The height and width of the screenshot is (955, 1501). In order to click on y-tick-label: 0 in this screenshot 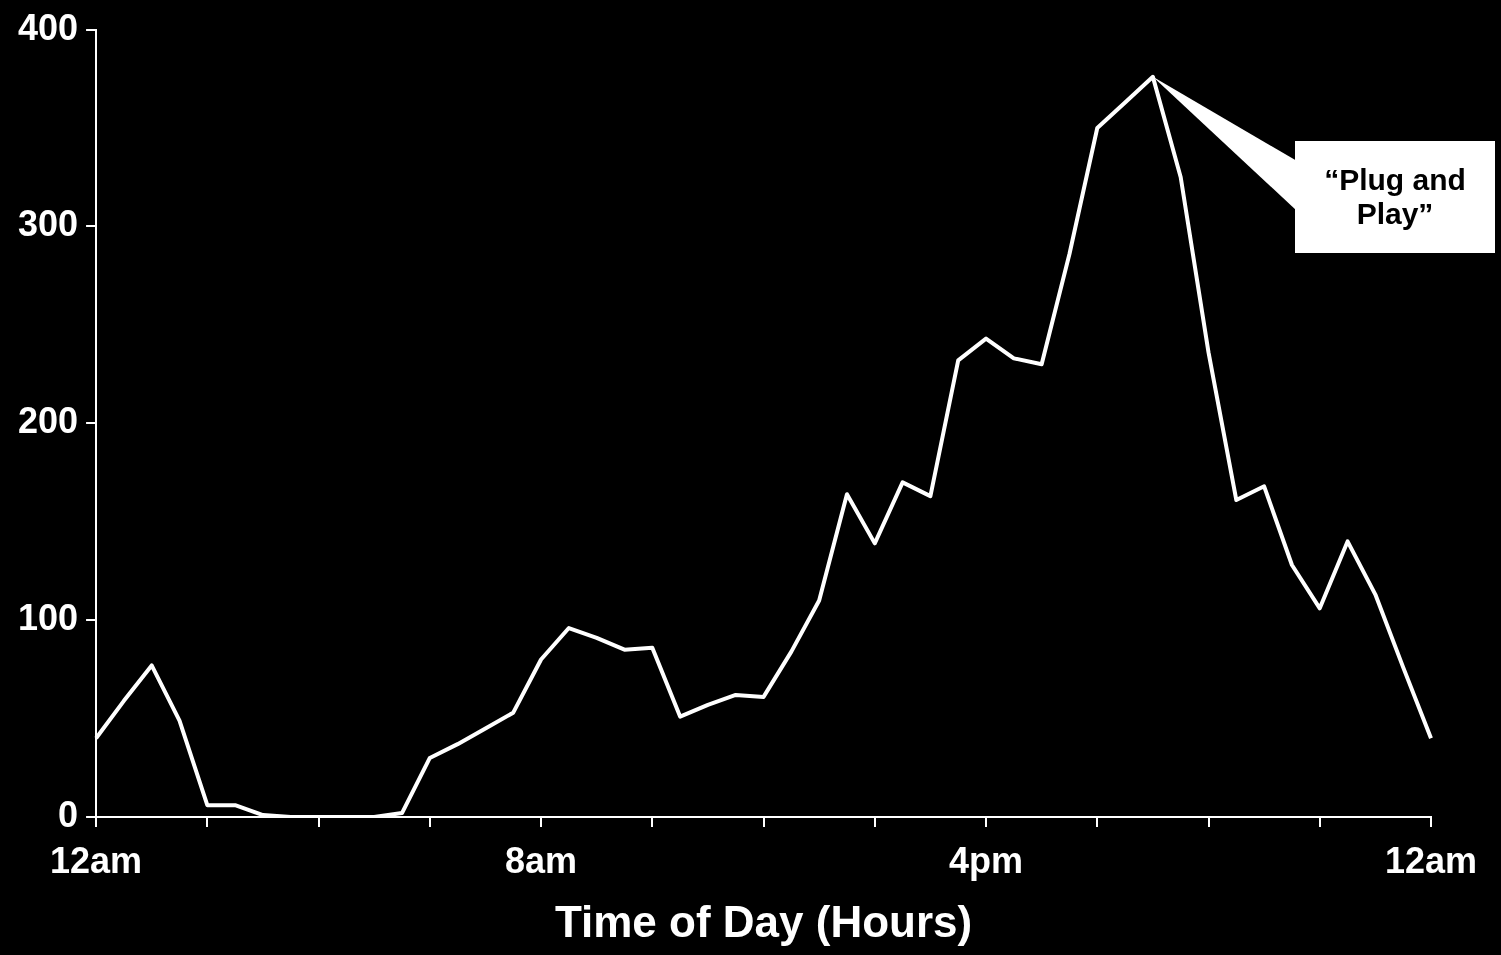, I will do `click(68, 814)`.